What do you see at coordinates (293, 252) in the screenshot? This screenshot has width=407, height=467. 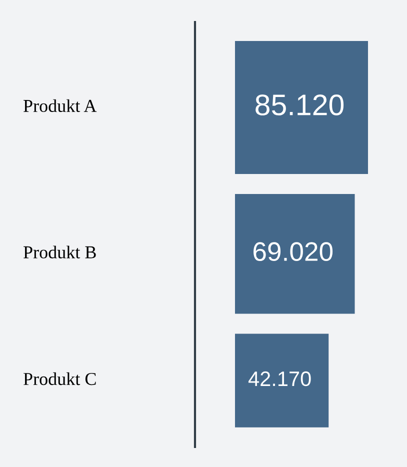 I see `data-label: 69.020` at bounding box center [293, 252].